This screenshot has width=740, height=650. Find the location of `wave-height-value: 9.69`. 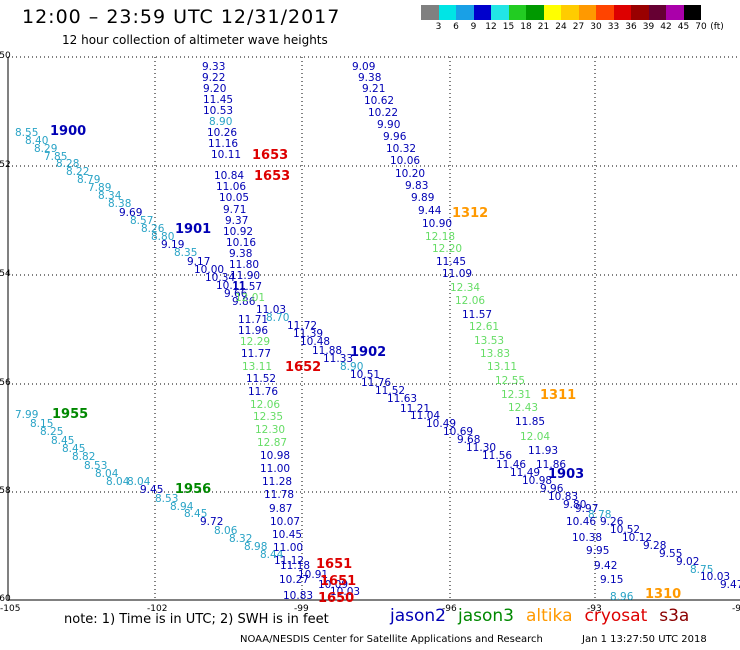

wave-height-value: 9.69 is located at coordinates (131, 213).